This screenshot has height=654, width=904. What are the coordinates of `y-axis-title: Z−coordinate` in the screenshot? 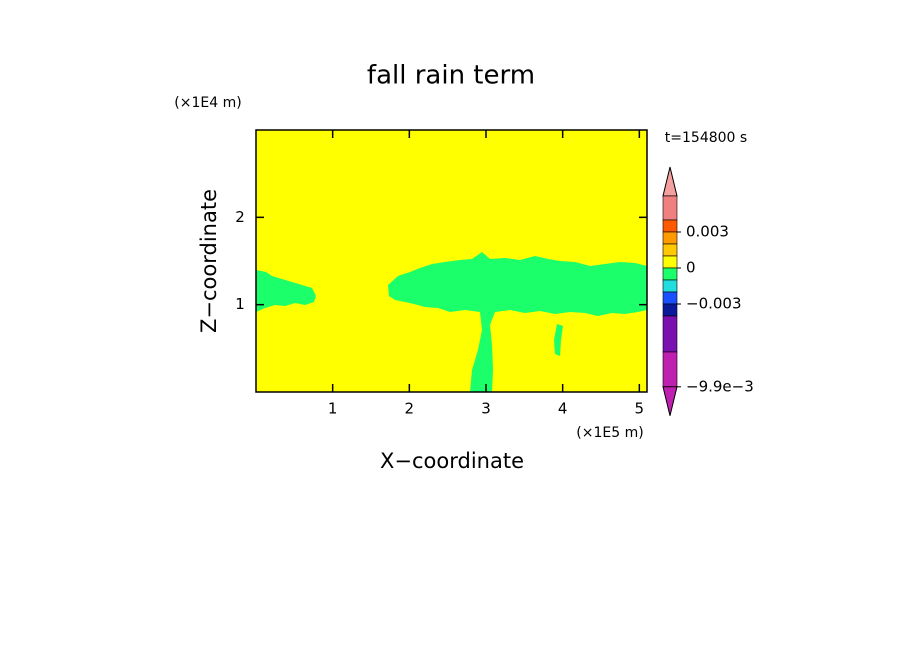 It's located at (209, 261).